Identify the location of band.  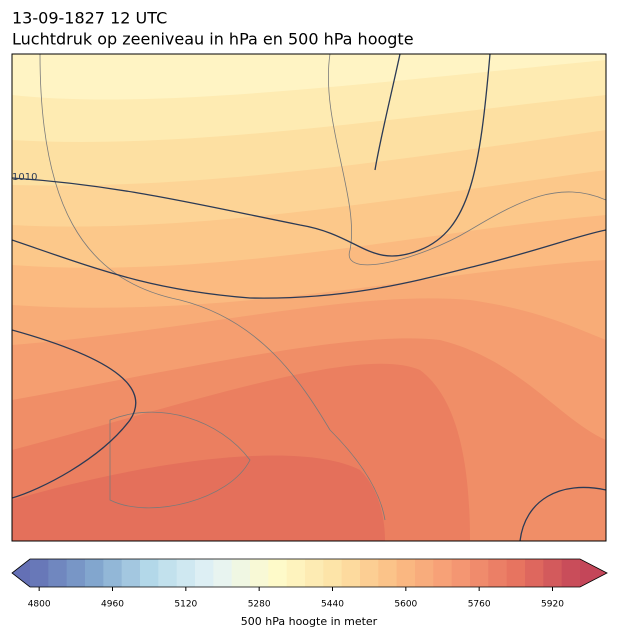
(198, 498).